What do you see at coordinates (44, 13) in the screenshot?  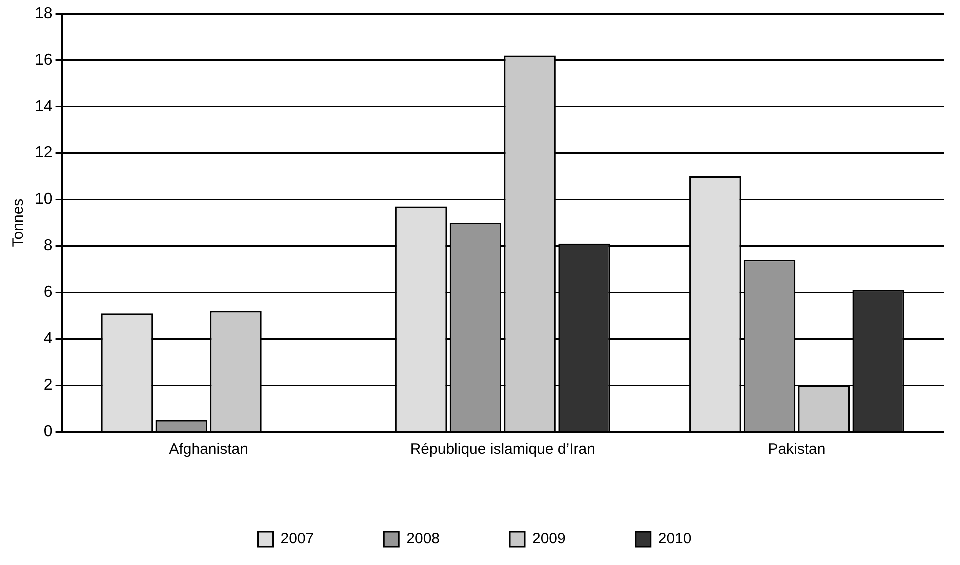 I see `y-tick-label: 18` at bounding box center [44, 13].